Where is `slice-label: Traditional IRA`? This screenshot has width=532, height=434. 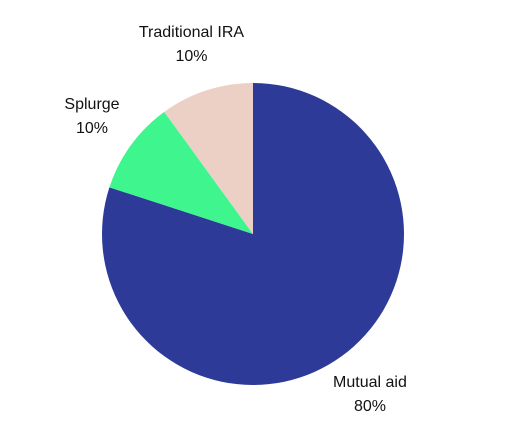
slice-label: Traditional IRA is located at coordinates (192, 32).